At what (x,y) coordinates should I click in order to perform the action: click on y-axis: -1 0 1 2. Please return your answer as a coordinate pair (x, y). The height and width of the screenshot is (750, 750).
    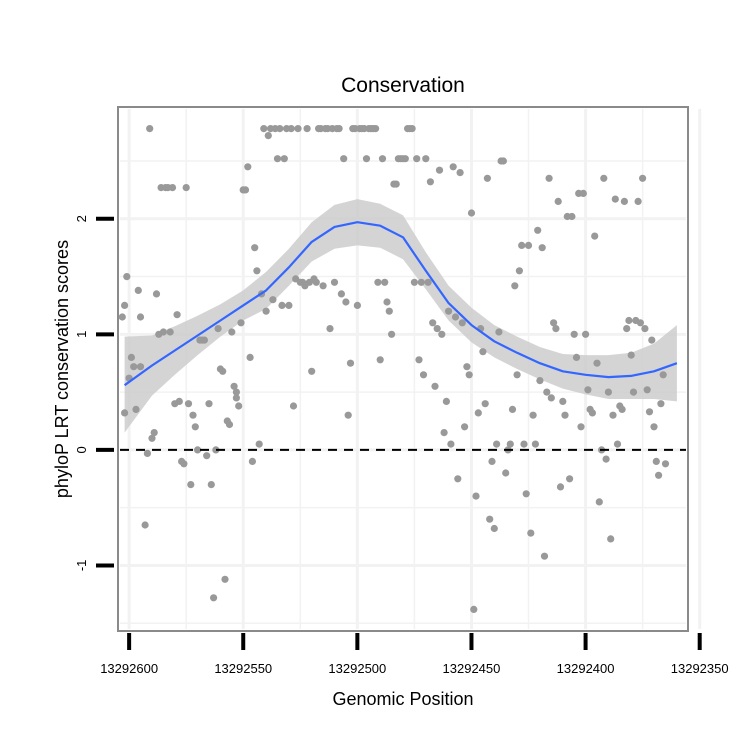
    Looking at the image, I should click on (94, 393).